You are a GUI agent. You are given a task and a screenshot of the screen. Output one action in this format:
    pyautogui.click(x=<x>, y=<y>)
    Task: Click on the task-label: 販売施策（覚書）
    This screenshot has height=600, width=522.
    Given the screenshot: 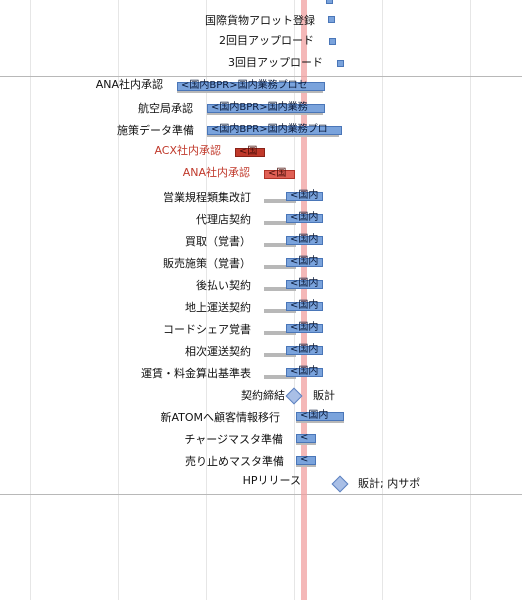 What is the action you would take?
    pyautogui.click(x=207, y=263)
    